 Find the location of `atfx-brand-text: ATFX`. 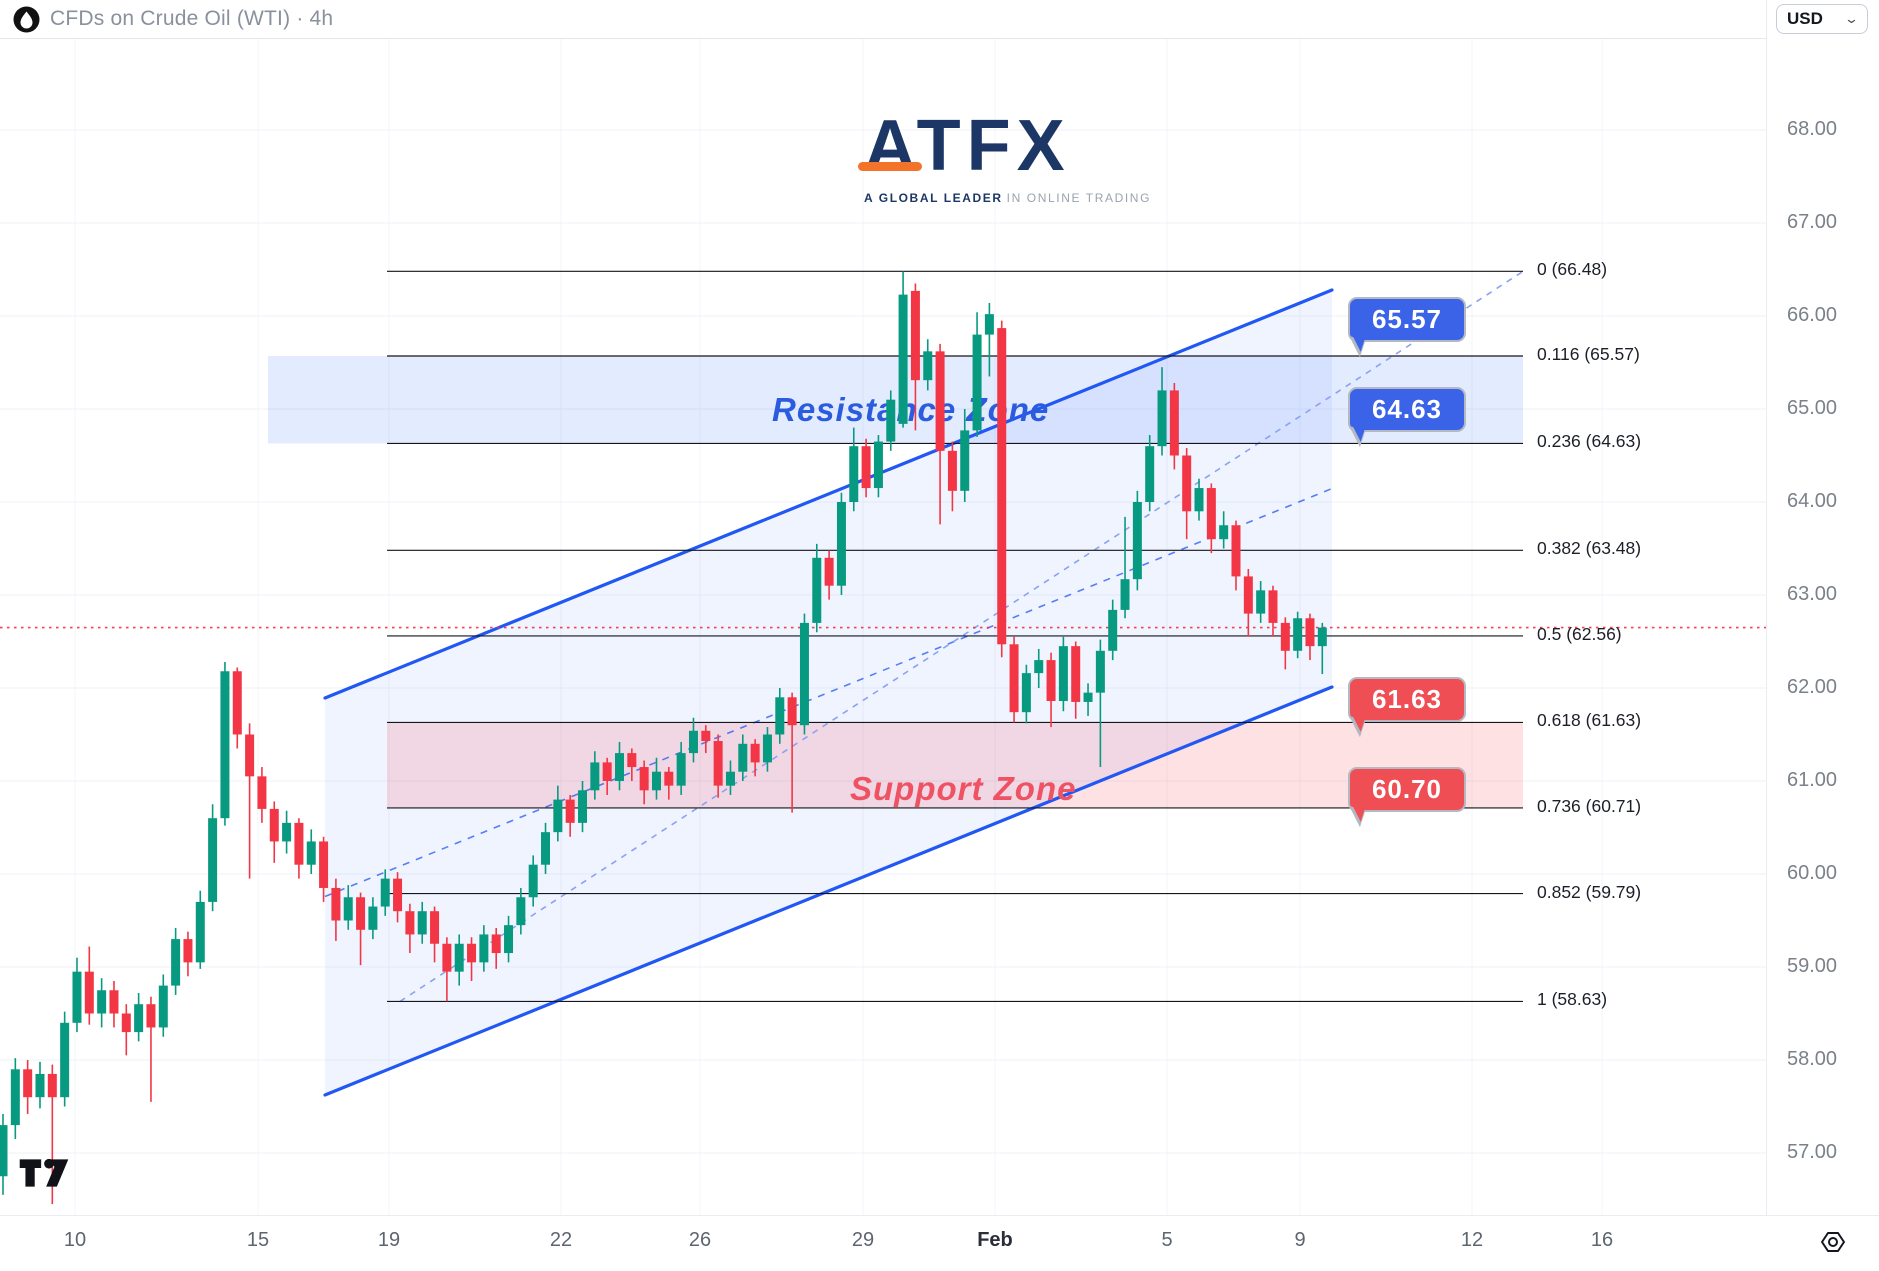

atfx-brand-text: ATFX is located at coordinates (986, 146).